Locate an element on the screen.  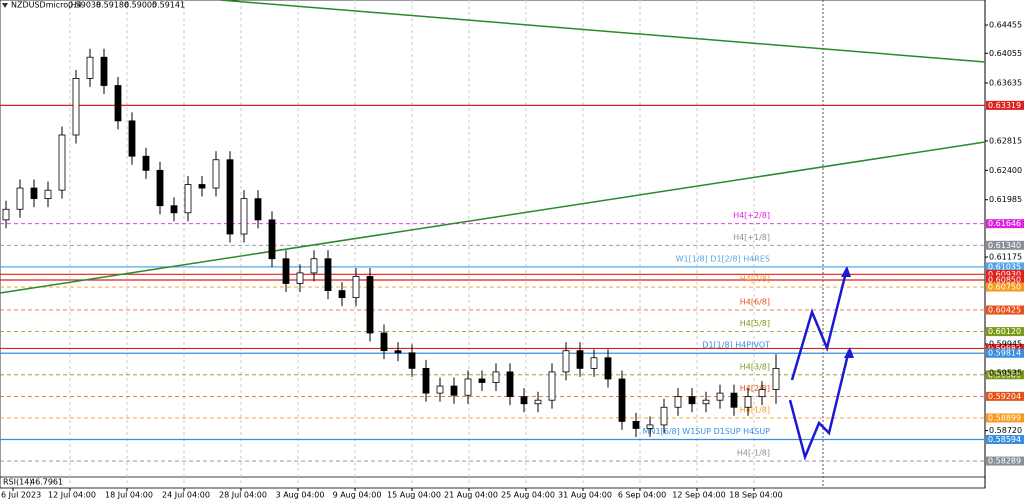
level-name: W1[1/8] D1[2/8] H4RES is located at coordinates (723, 258).